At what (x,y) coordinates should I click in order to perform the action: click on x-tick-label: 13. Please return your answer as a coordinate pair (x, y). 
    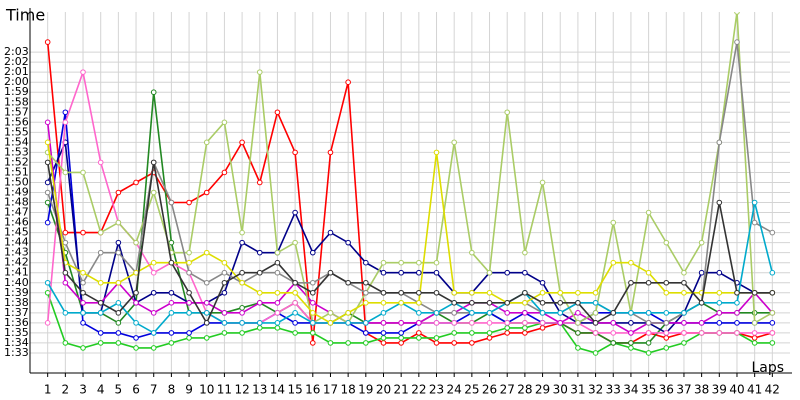
    Looking at the image, I should click on (259, 390).